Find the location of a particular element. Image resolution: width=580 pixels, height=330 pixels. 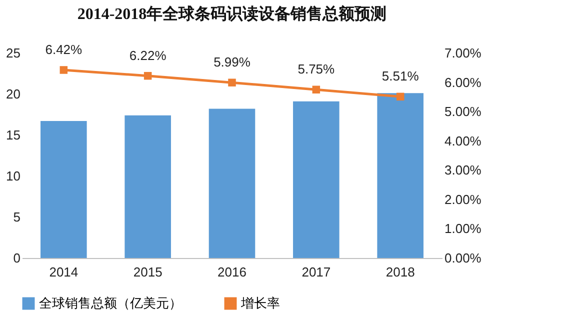

y2-tick-label: 4.00% is located at coordinates (463, 140).